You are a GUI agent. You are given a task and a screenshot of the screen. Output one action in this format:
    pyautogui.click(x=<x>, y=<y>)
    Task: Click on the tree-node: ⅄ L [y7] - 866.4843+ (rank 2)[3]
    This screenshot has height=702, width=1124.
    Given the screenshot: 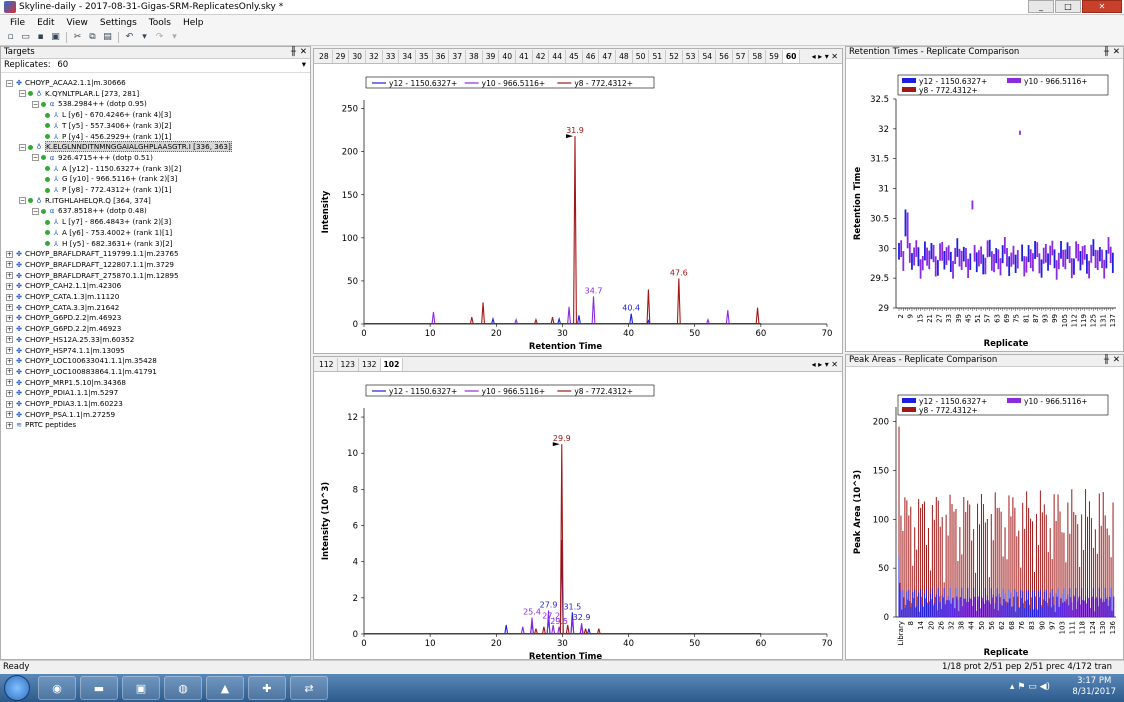 What is the action you would take?
    pyautogui.click(x=108, y=221)
    